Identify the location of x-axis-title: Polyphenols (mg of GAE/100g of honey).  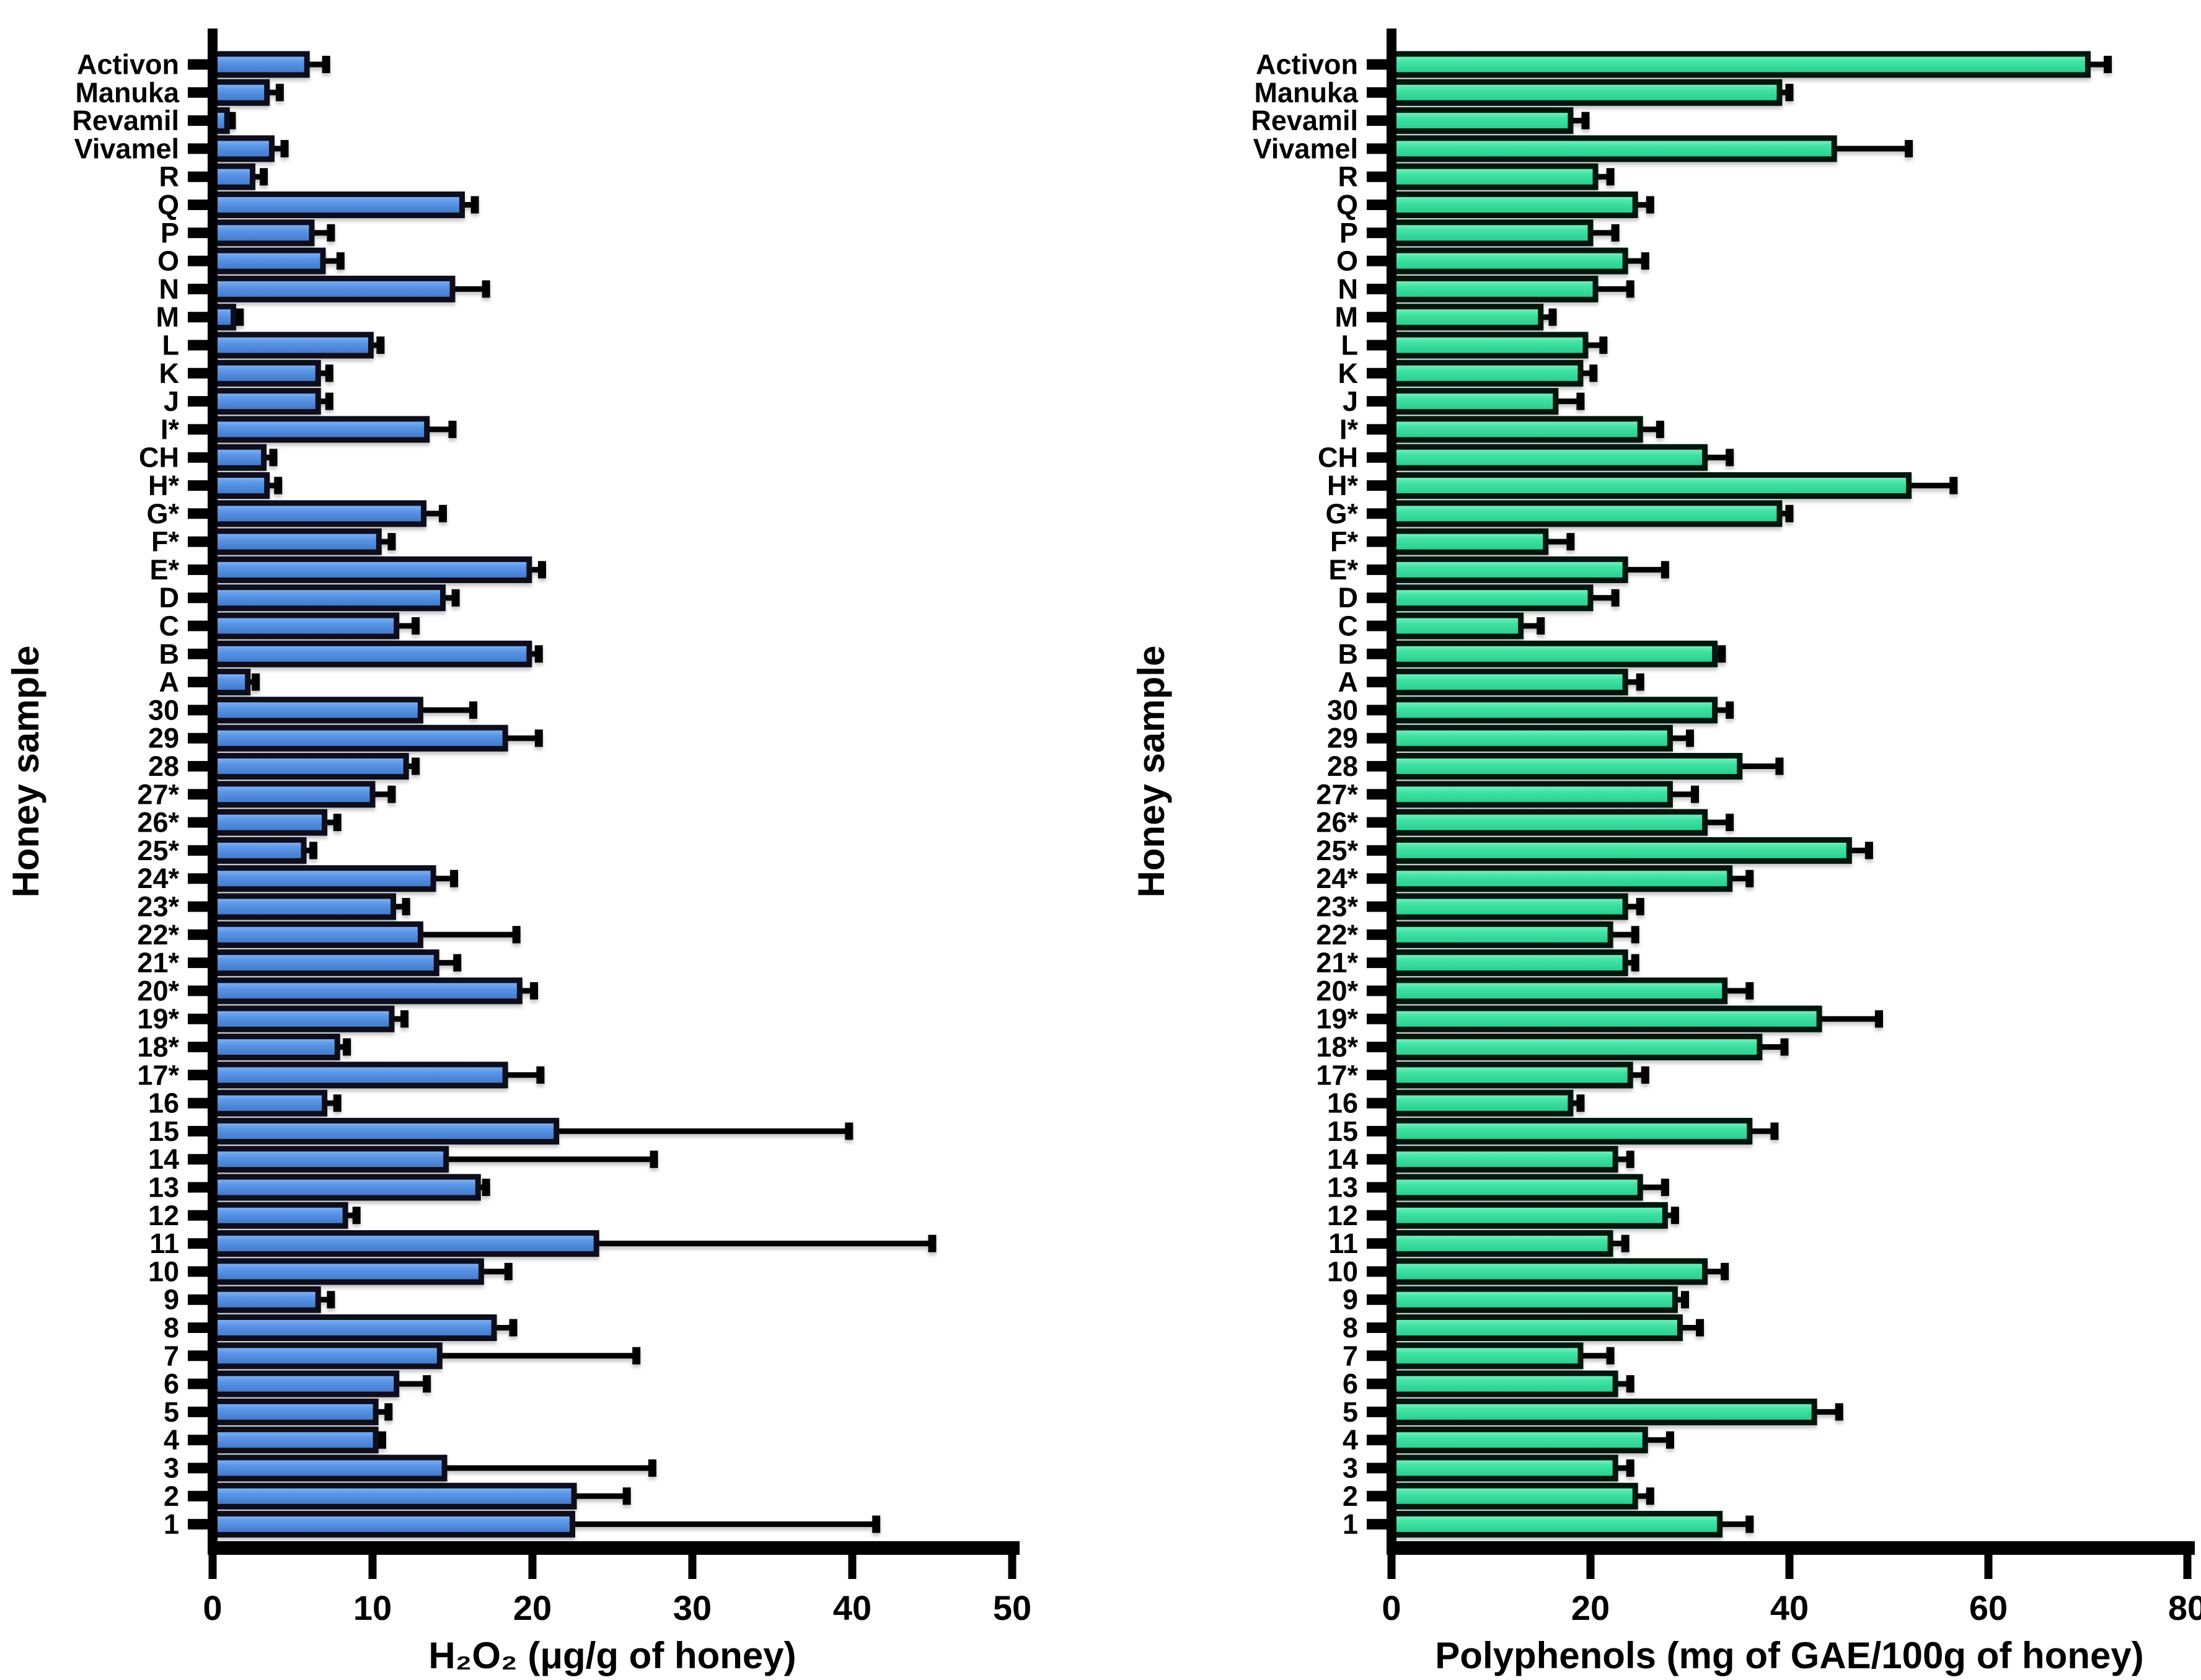
(1789, 1655).